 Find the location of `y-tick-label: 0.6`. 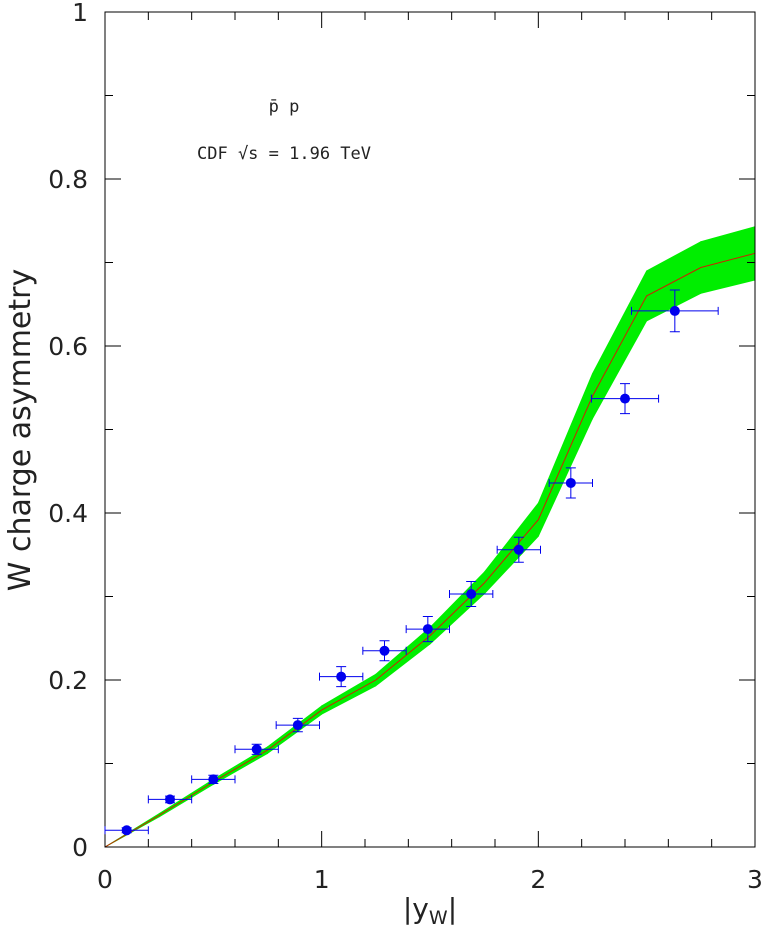

y-tick-label: 0.6 is located at coordinates (68, 346).